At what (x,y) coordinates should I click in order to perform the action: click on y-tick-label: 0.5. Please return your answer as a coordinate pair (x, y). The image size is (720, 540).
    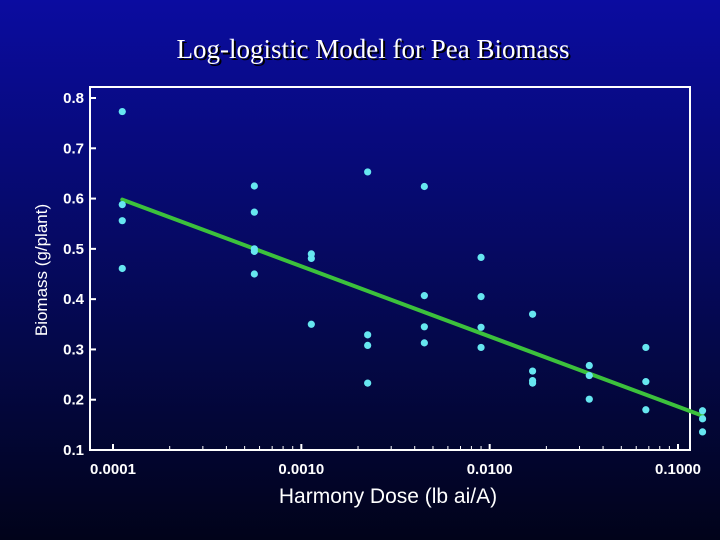
    Looking at the image, I should click on (73, 249).